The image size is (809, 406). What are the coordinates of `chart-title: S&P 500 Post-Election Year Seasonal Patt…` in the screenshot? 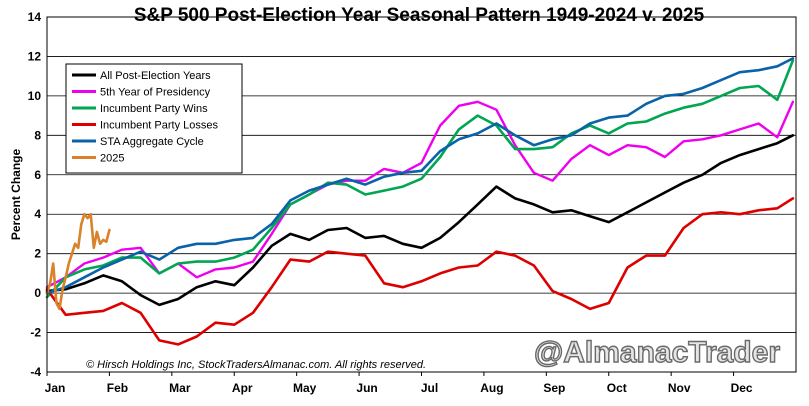 It's located at (419, 15).